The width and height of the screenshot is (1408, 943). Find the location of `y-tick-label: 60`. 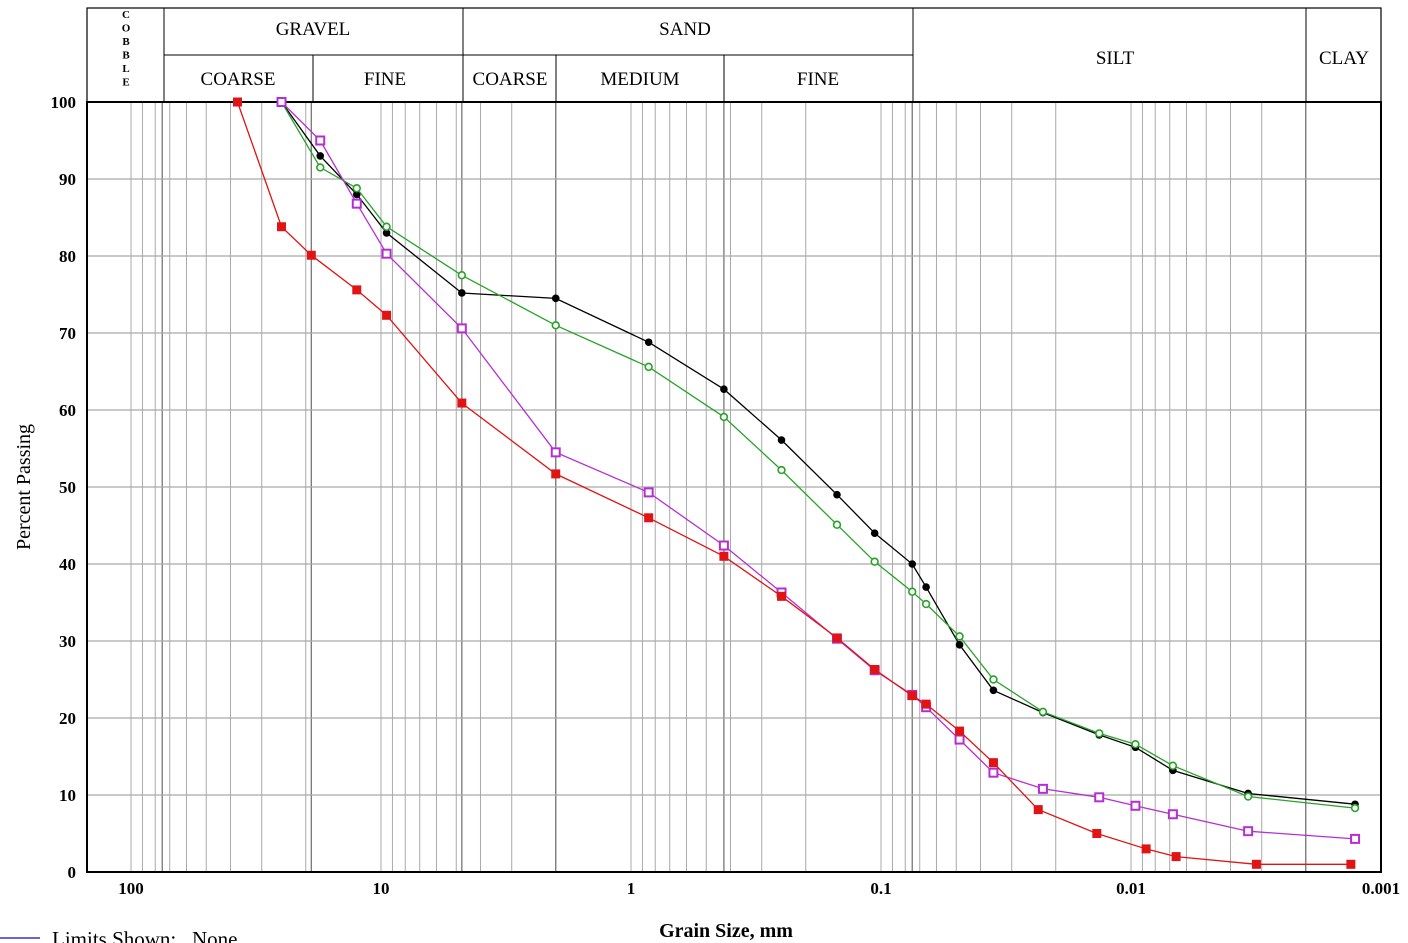

y-tick-label: 60 is located at coordinates (67, 410).